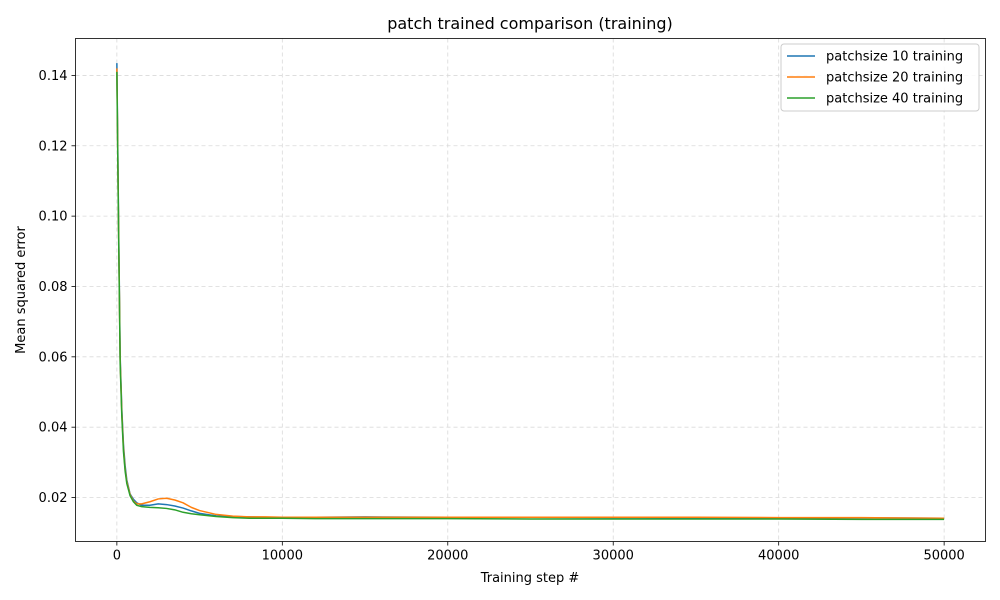  Describe the element at coordinates (613, 556) in the screenshot. I see `x-tick-label: 30000` at that location.